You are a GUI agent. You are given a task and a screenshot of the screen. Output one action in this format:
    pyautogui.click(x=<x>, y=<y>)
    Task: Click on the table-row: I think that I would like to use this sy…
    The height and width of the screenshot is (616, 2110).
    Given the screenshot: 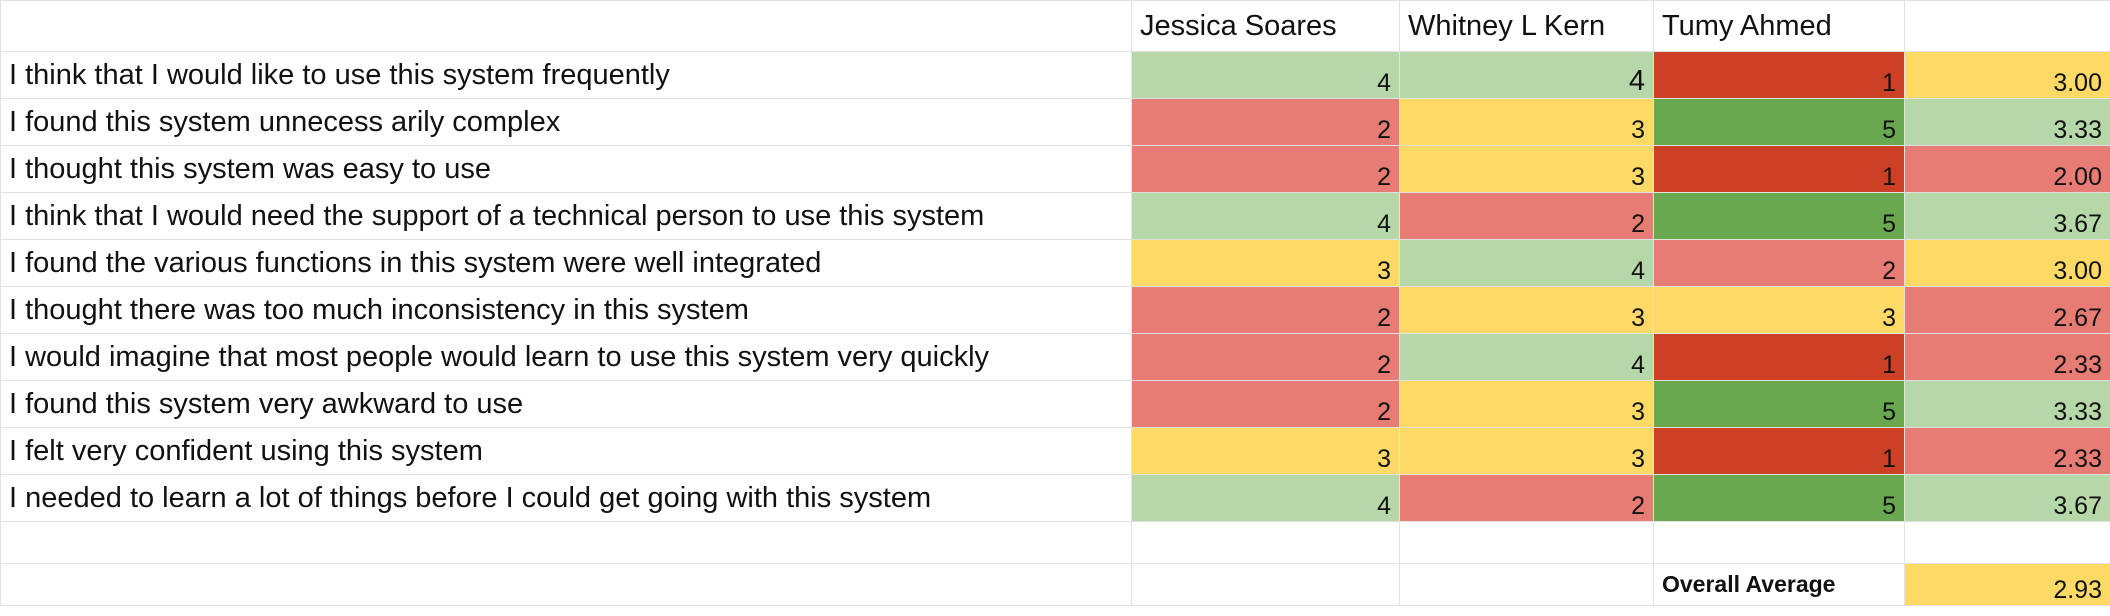 What is the action you would take?
    pyautogui.click(x=1055, y=75)
    